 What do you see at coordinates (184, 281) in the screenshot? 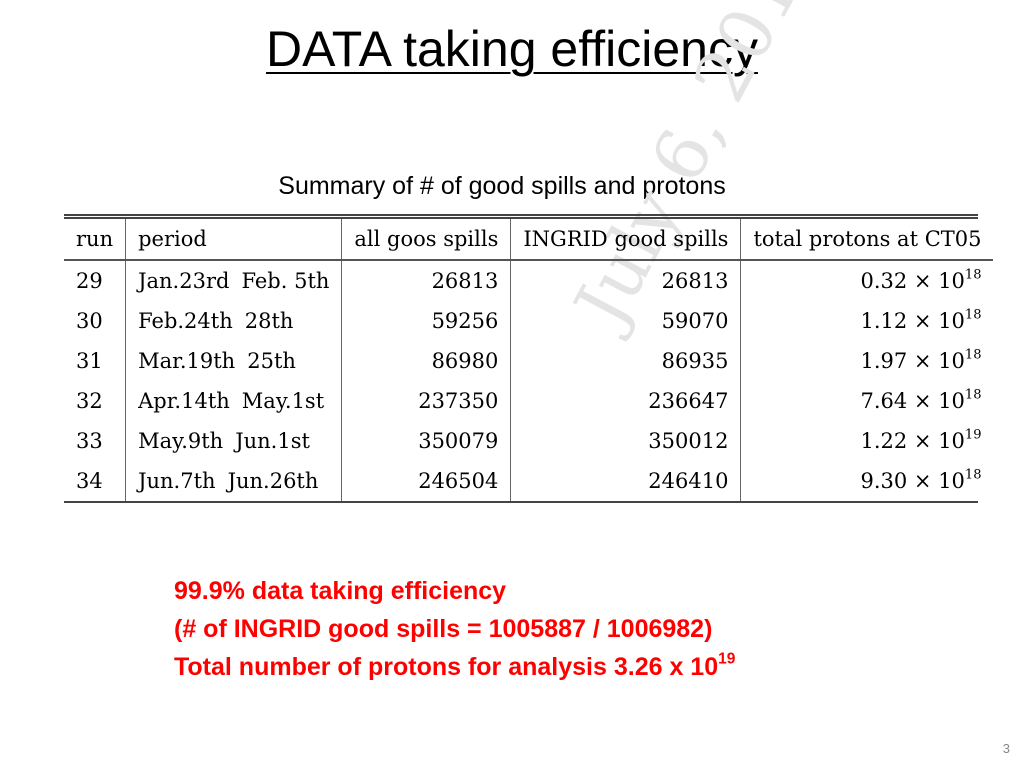
I see `period-start: Jan.23rd` at bounding box center [184, 281].